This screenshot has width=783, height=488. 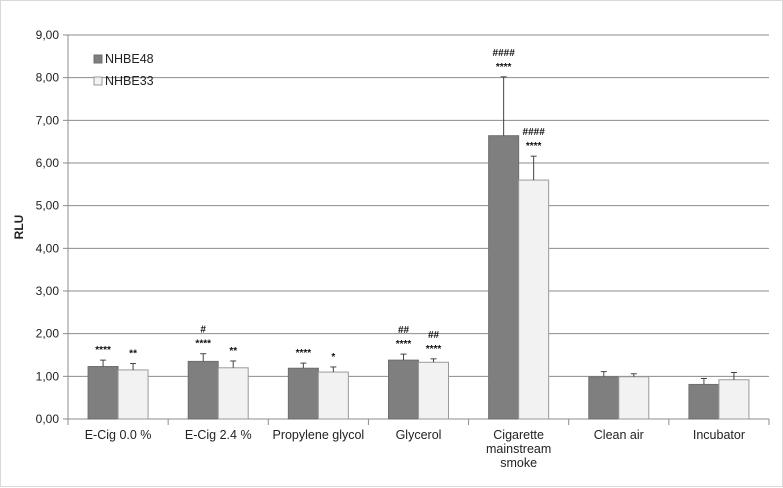 What do you see at coordinates (518, 463) in the screenshot?
I see `x-category-label: smoke` at bounding box center [518, 463].